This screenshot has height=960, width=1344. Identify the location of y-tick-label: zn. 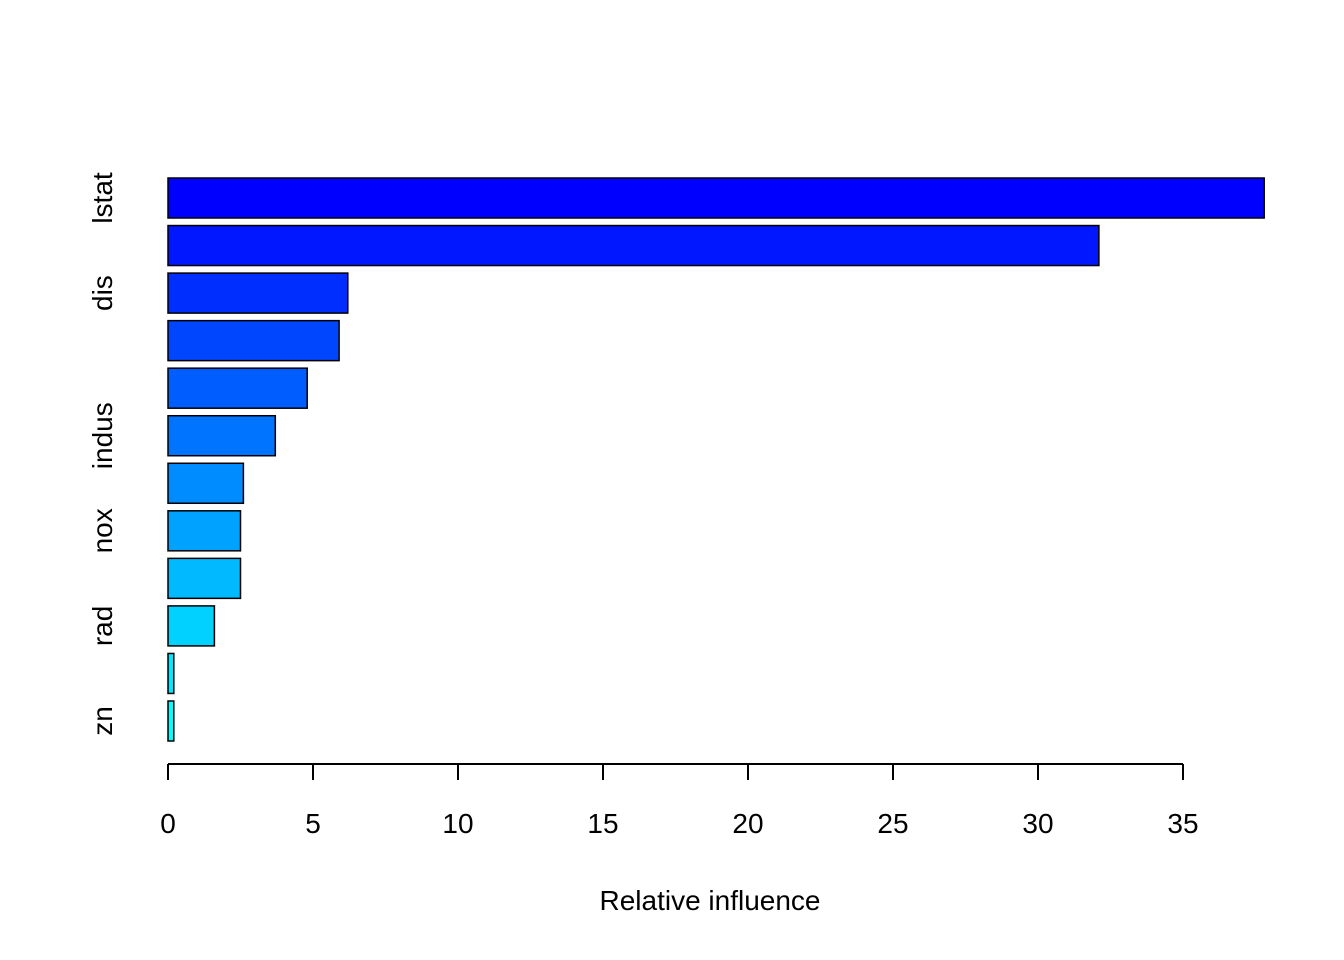
(102, 721).